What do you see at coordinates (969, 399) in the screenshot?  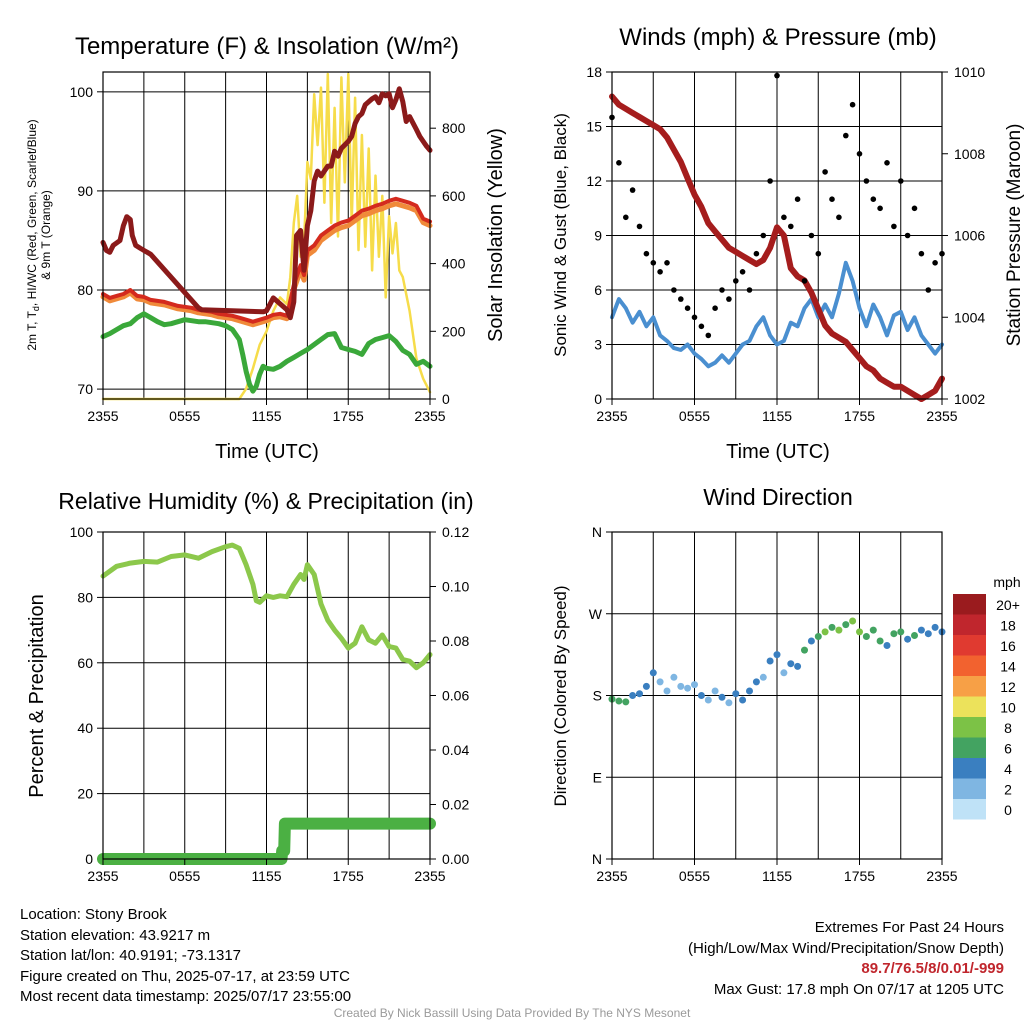 I see `y-right-tick-label: 1002` at bounding box center [969, 399].